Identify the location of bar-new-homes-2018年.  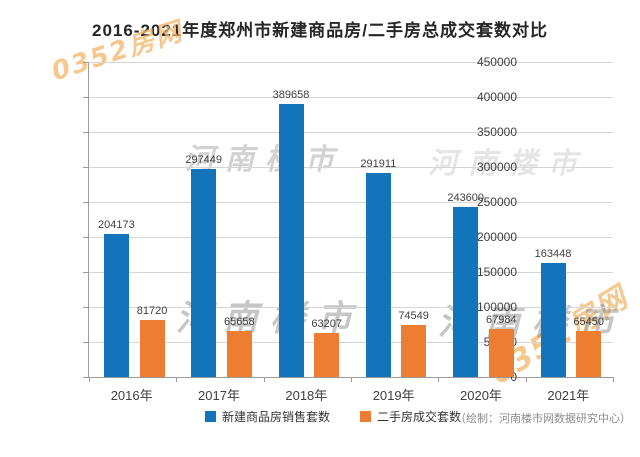
(291, 240).